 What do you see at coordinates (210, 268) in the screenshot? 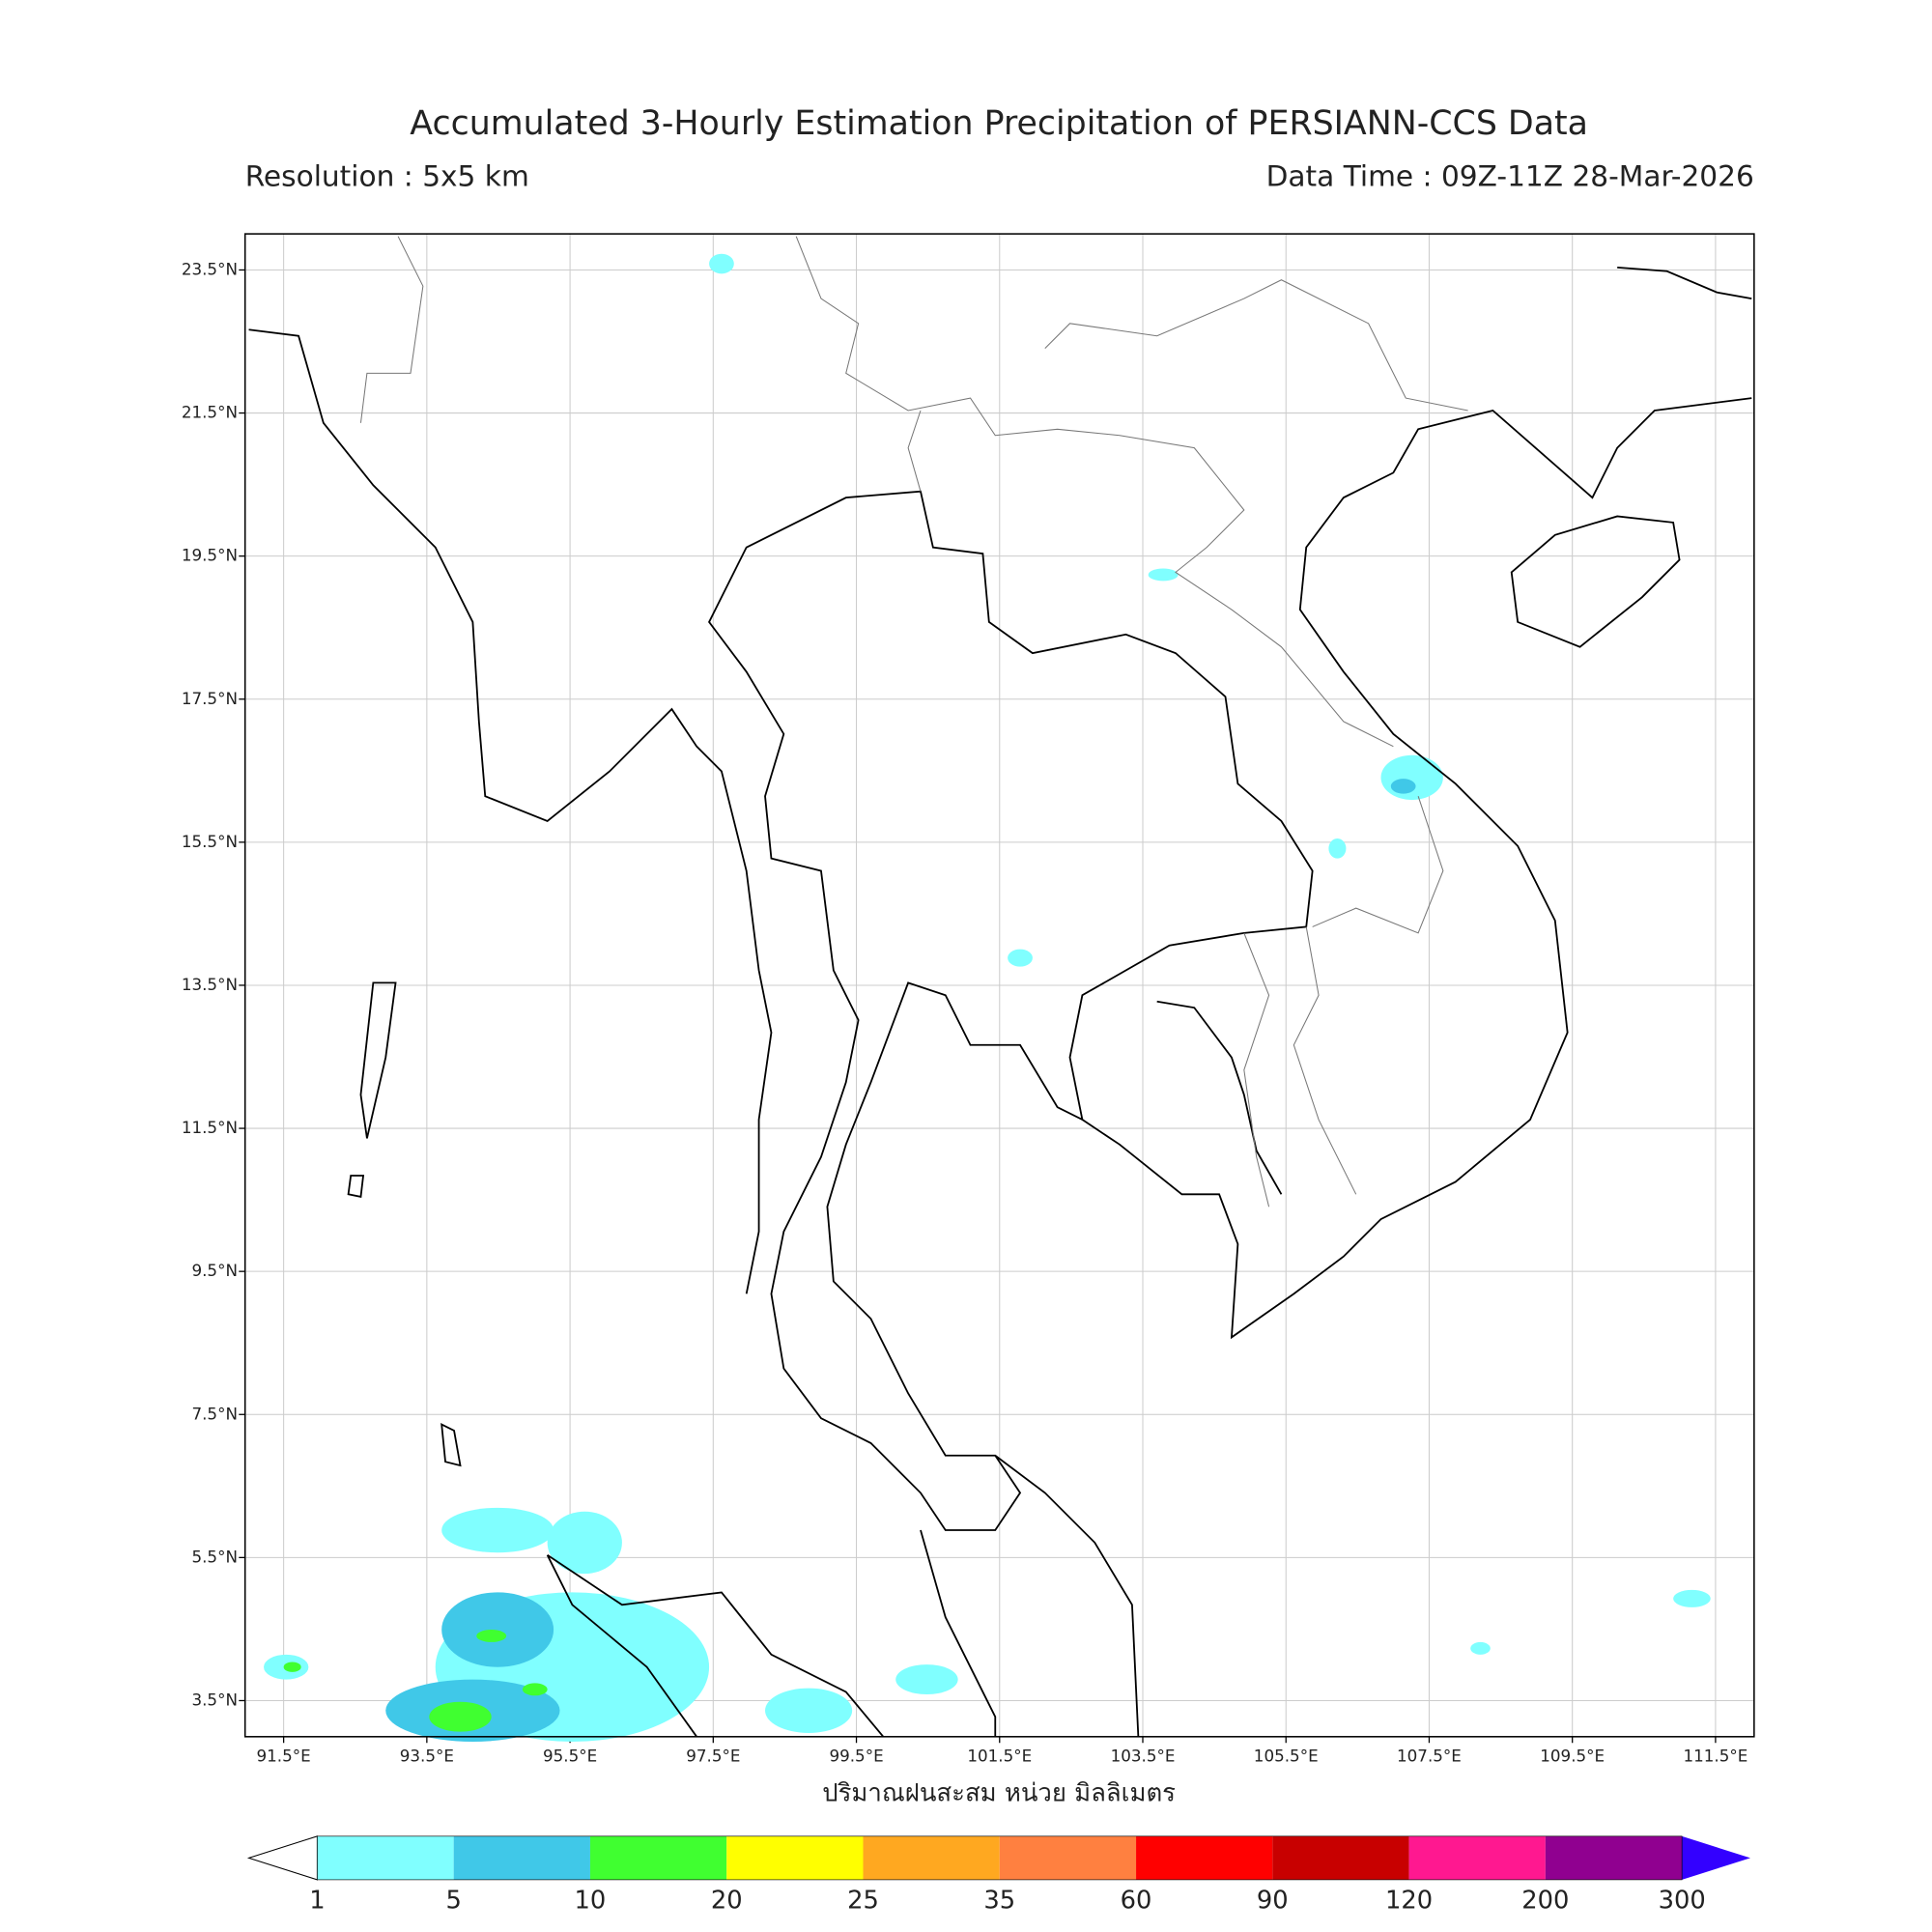
I see `lat-label: 23.5°N` at bounding box center [210, 268].